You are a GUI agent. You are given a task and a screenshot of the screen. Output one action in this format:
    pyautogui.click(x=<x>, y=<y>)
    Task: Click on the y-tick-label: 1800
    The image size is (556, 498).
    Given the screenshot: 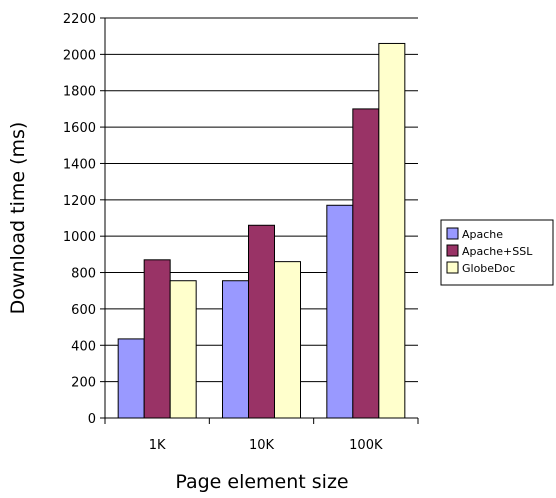 What is the action you would take?
    pyautogui.click(x=79, y=92)
    